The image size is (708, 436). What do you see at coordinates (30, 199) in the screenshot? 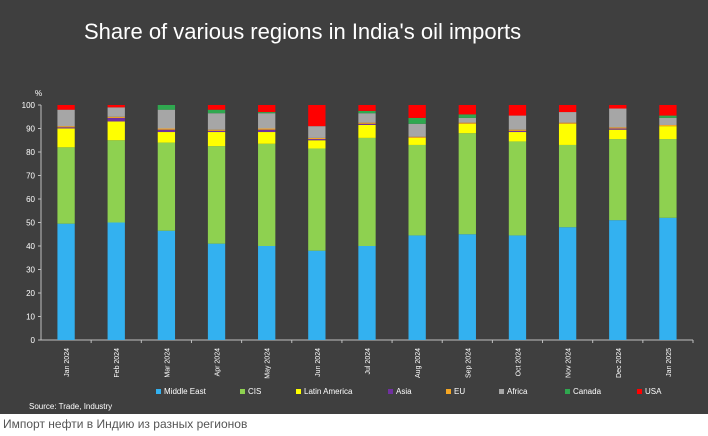
I see `y-tick-label: 60` at bounding box center [30, 199].